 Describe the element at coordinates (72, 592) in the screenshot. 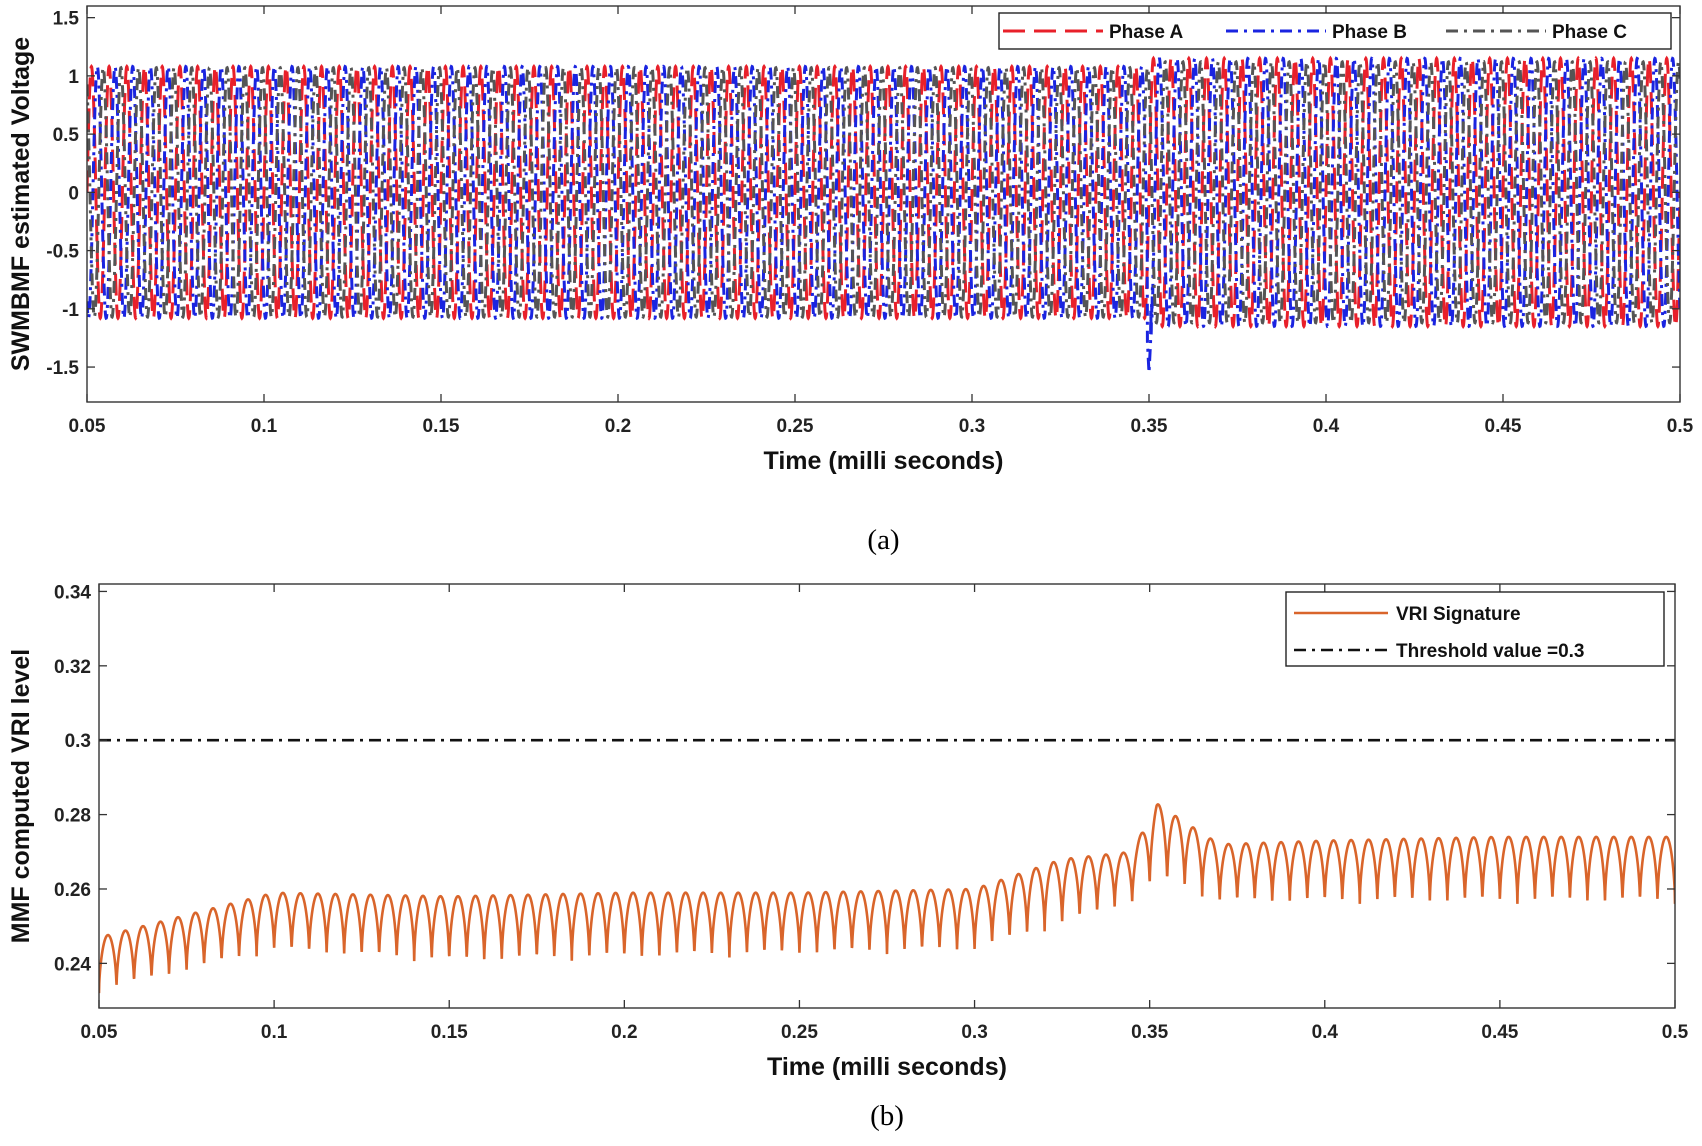

I see `y-tick-label: 0.34` at that location.